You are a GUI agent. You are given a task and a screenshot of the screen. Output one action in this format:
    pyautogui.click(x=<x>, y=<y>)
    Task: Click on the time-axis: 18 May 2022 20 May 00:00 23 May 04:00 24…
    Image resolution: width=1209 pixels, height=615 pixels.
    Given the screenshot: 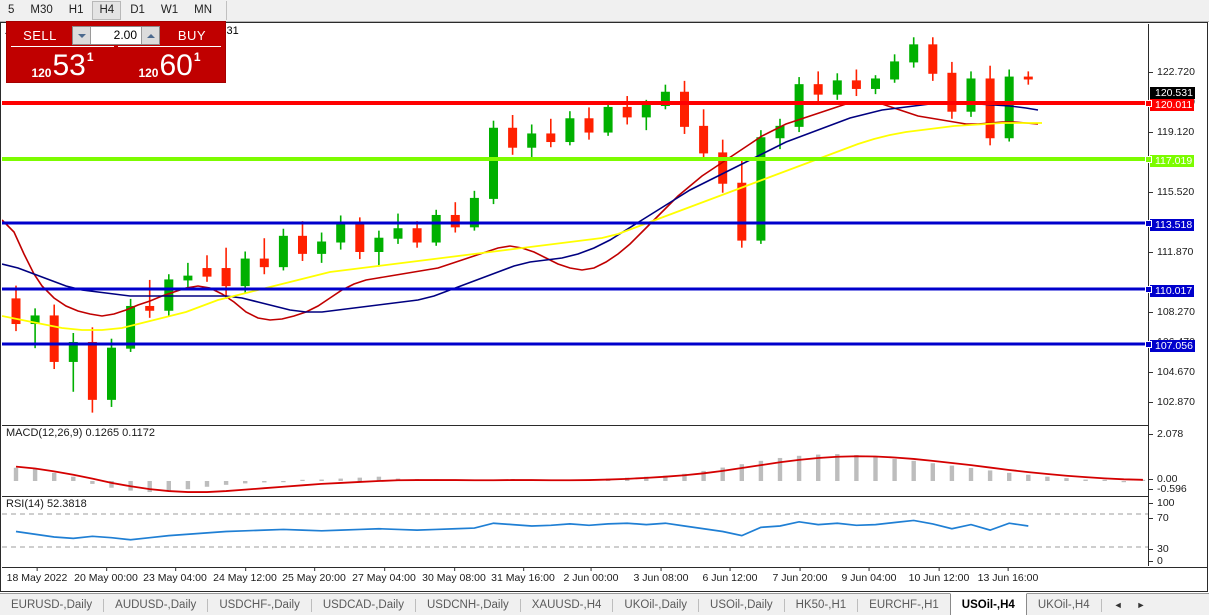 What is the action you would take?
    pyautogui.click(x=605, y=579)
    